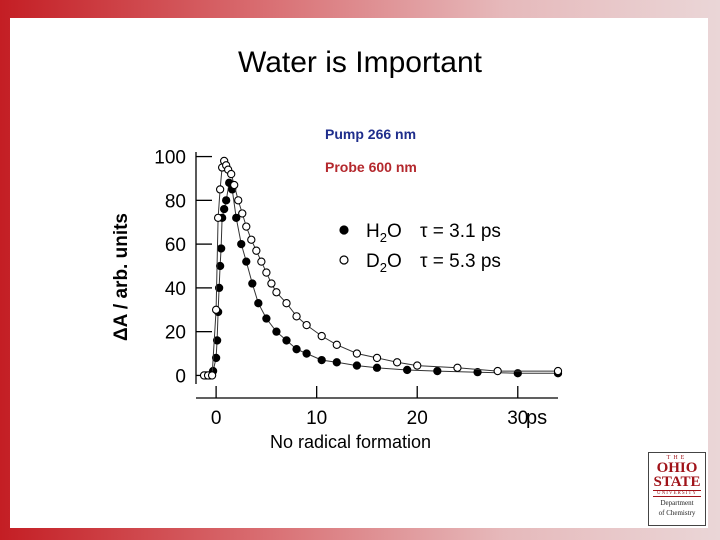 This screenshot has height=540, width=720. I want to click on y-tick-label: 60, so click(175, 245).